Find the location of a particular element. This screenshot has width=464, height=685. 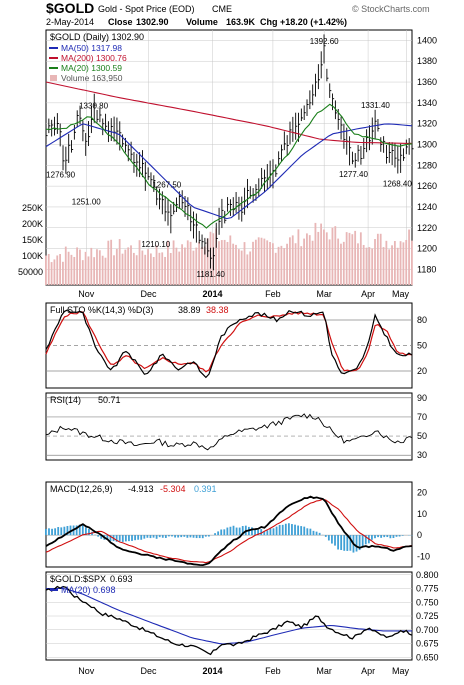

macd-signal-value: -5.304 is located at coordinates (173, 489).